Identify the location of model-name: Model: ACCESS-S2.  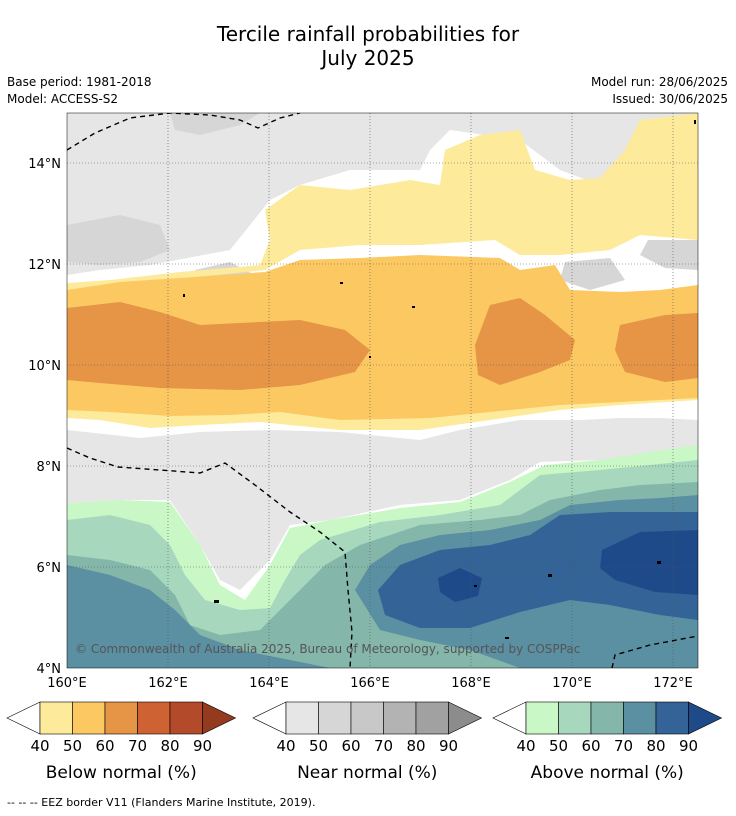
(63, 99).